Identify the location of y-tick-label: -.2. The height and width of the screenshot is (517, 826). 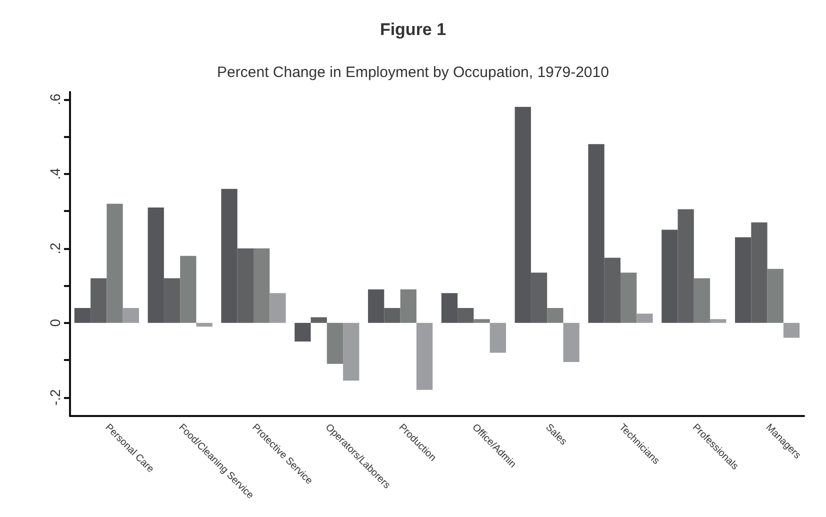
(55, 397).